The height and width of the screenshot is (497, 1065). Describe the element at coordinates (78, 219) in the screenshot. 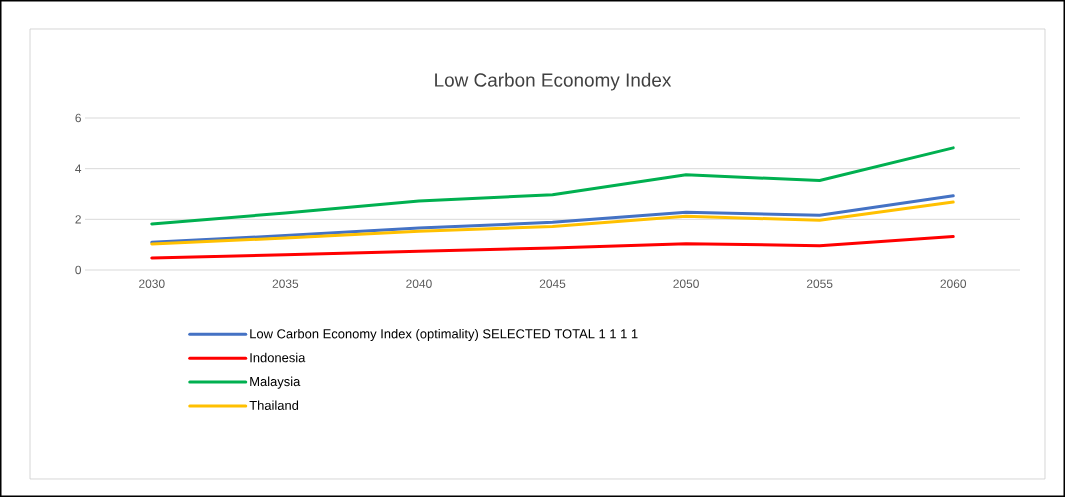

I see `y-tick-label: 2` at that location.